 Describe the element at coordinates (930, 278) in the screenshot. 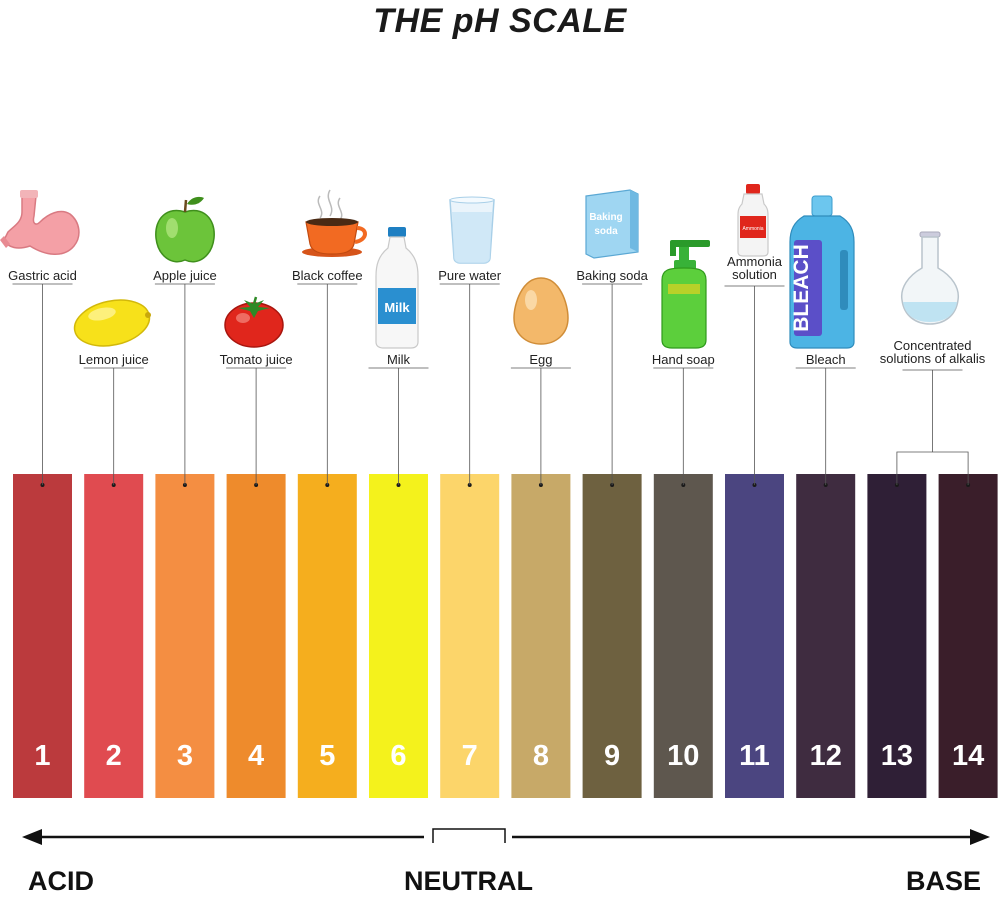

I see `flask-icon` at that location.